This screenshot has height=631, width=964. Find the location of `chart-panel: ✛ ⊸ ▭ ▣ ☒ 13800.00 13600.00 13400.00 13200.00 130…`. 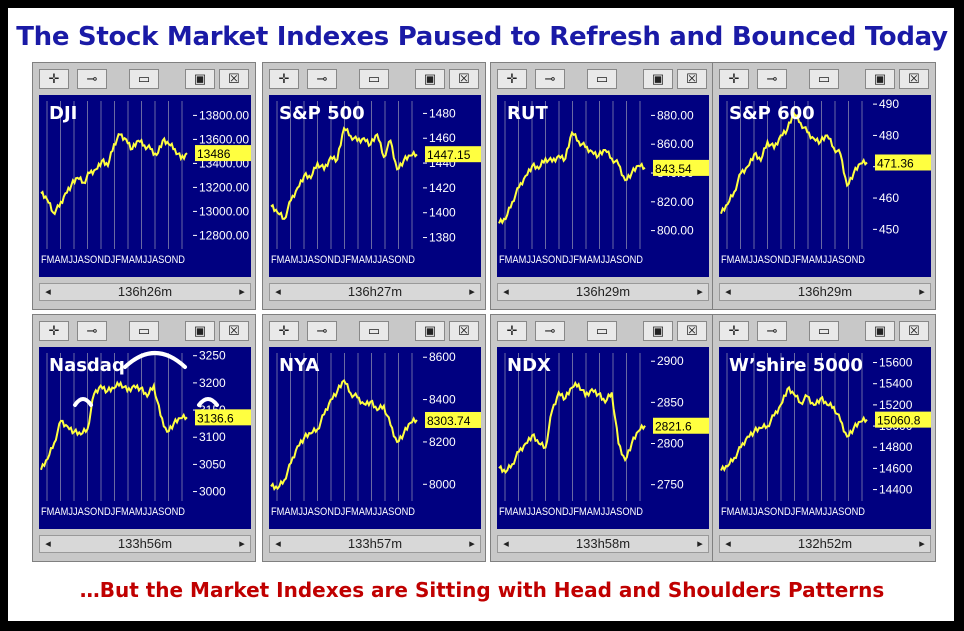

chart-panel: ✛ ⊸ ▭ ▣ ☒ 13800.00 13600.00 13400.00 13200.00 130… is located at coordinates (144, 186).